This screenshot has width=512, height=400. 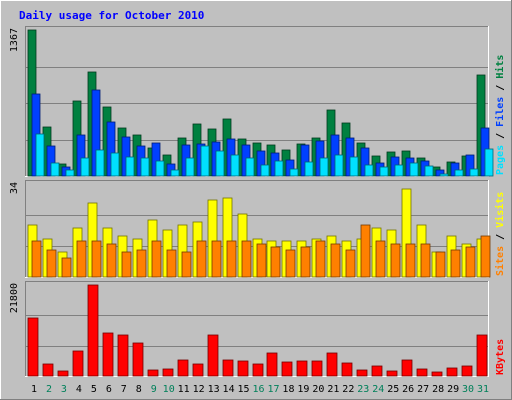 I want to click on x-tick-label-day-2: 2, so click(x=49, y=389).